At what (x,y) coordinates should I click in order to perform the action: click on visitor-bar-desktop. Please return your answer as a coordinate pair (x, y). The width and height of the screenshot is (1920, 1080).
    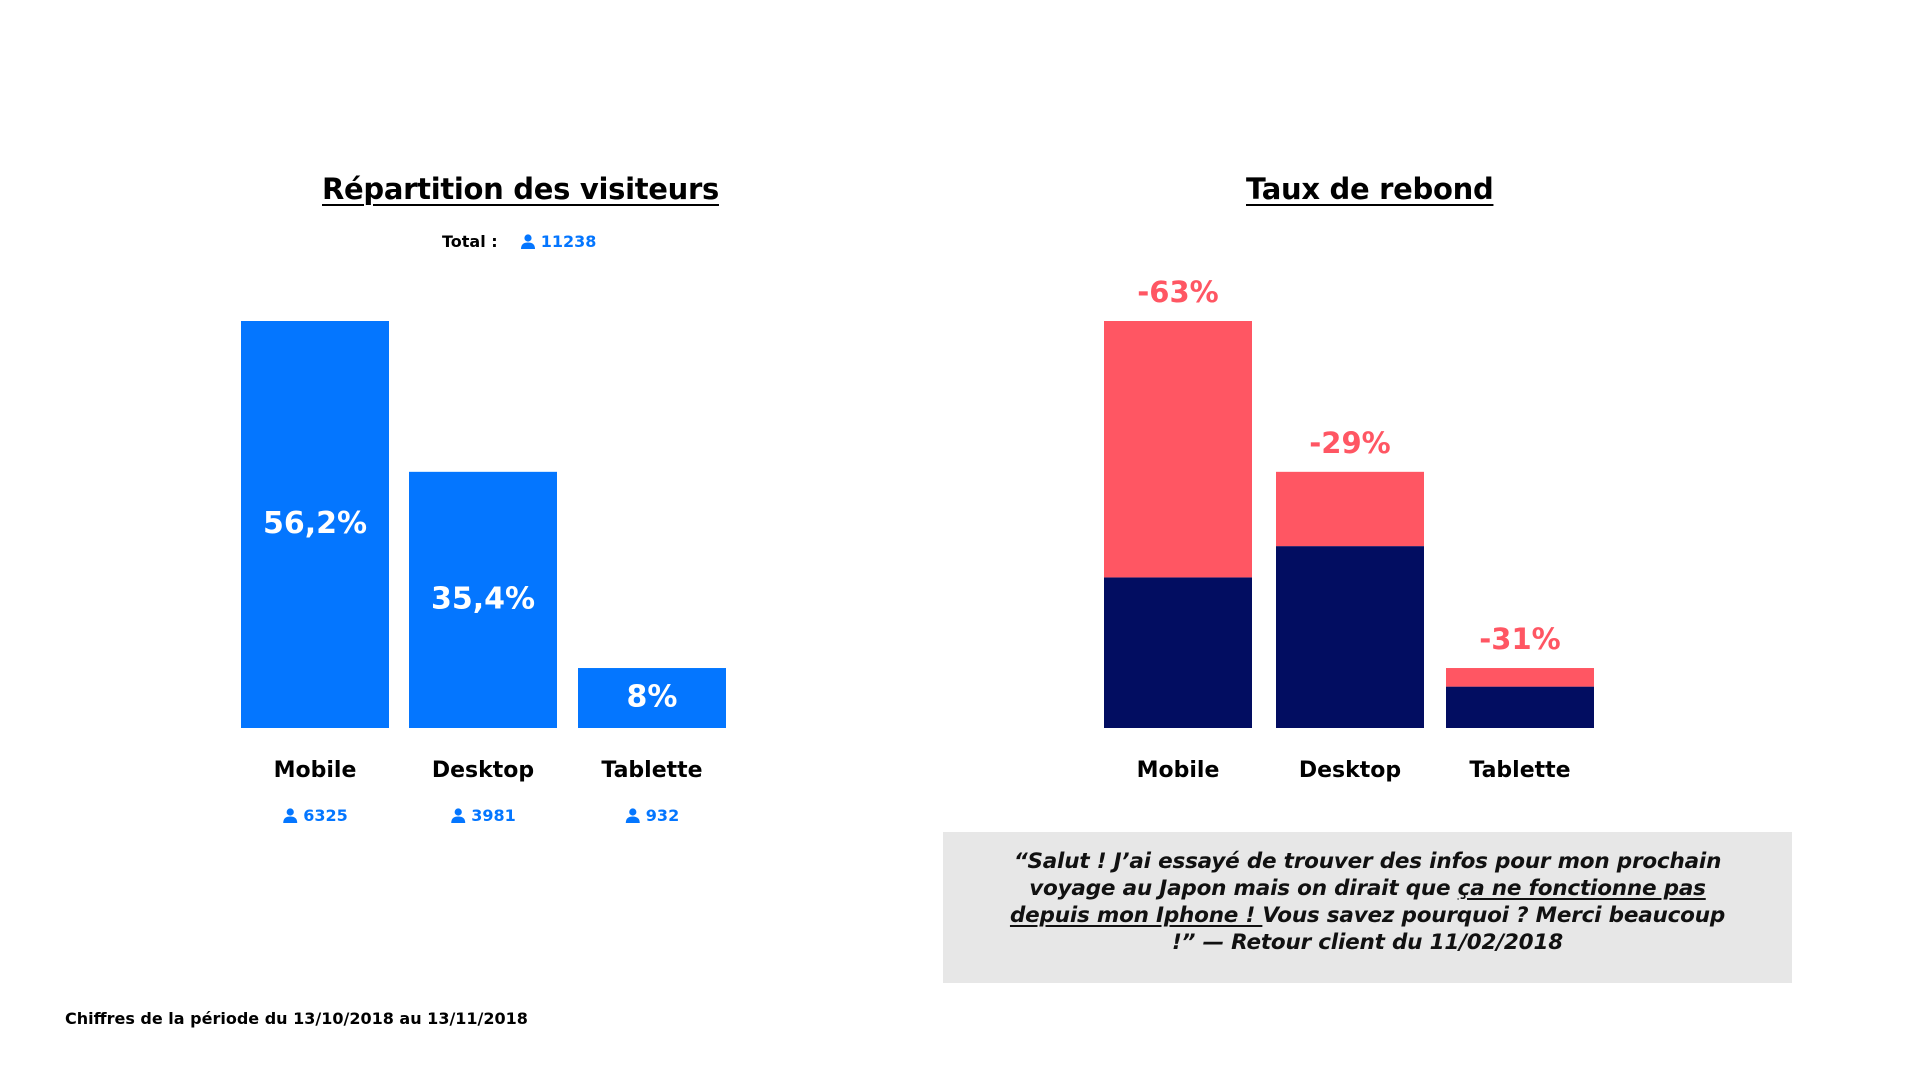
    Looking at the image, I should click on (483, 599).